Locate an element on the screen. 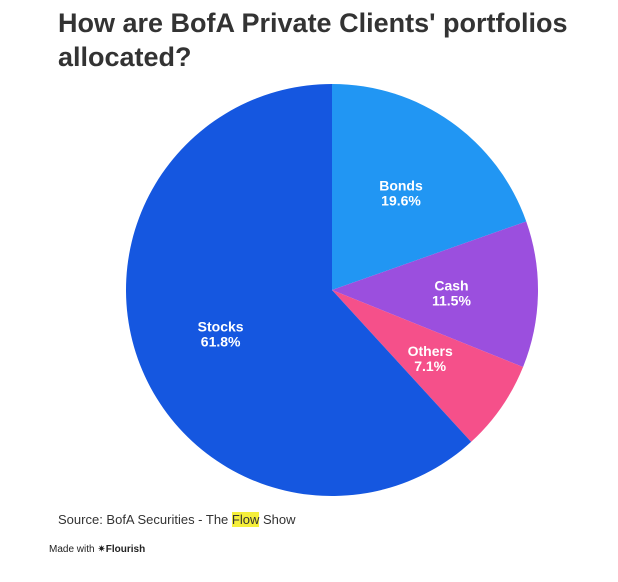 Image resolution: width=618 pixels, height=582 pixels. flourish-credit: Made with ✷Flourish is located at coordinates (97, 549).